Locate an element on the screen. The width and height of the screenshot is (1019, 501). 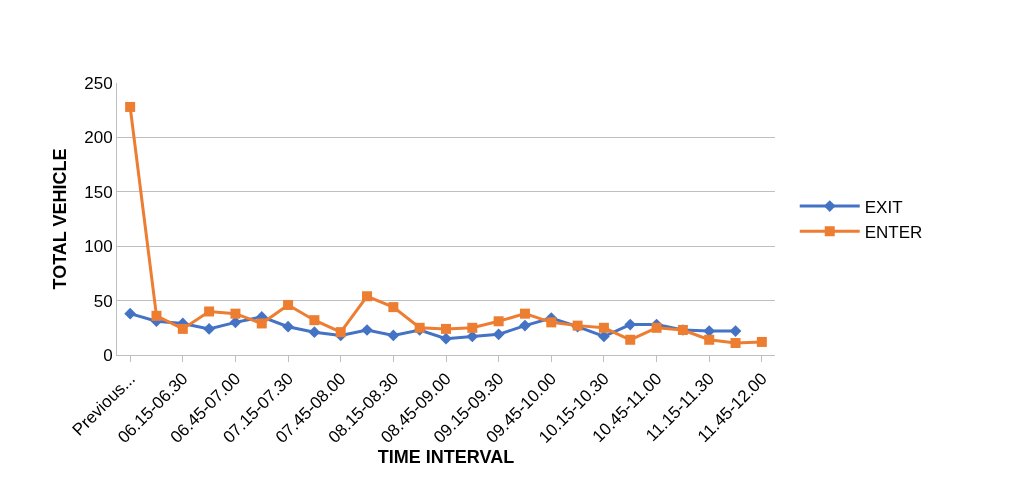
x-axis-title: TIME INTERVAL is located at coordinates (446, 456).